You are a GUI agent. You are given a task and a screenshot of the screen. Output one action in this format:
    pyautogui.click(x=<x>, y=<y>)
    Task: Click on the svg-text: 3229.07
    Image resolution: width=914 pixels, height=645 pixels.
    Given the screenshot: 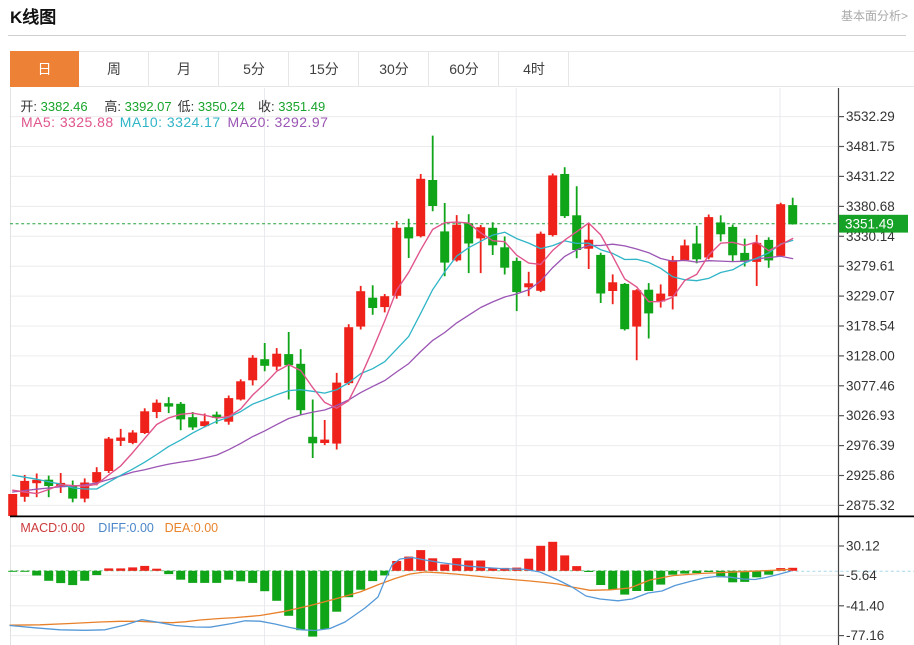 What is the action you would take?
    pyautogui.click(x=870, y=296)
    